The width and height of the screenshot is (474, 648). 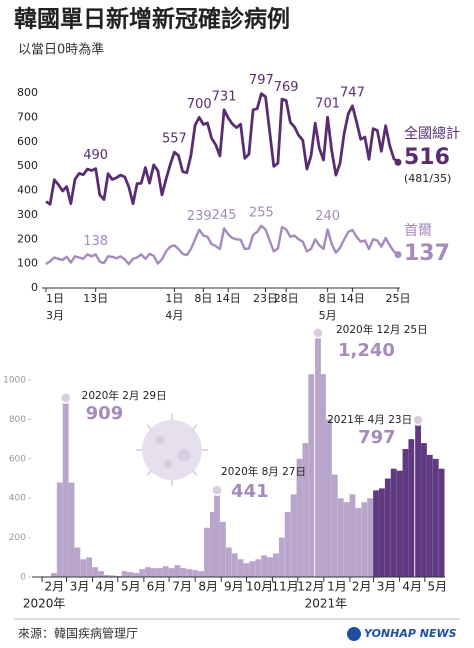 What do you see at coordinates (337, 587) in the screenshot?
I see `x-tick-label: 1月` at bounding box center [337, 587].